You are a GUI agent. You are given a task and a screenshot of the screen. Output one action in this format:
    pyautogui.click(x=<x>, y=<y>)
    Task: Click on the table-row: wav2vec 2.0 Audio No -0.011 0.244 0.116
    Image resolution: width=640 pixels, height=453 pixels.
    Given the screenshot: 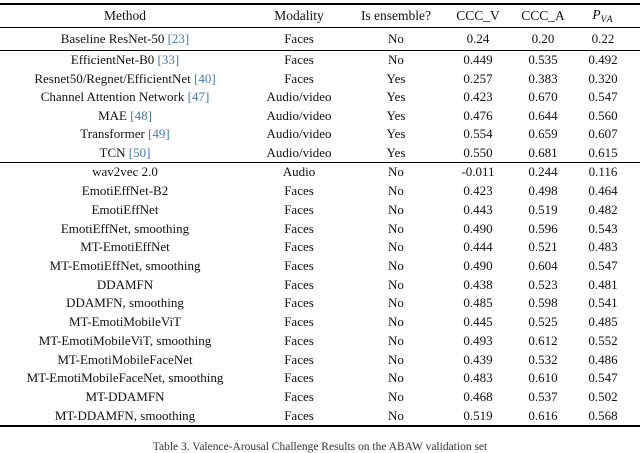 What is the action you would take?
    pyautogui.click(x=320, y=172)
    